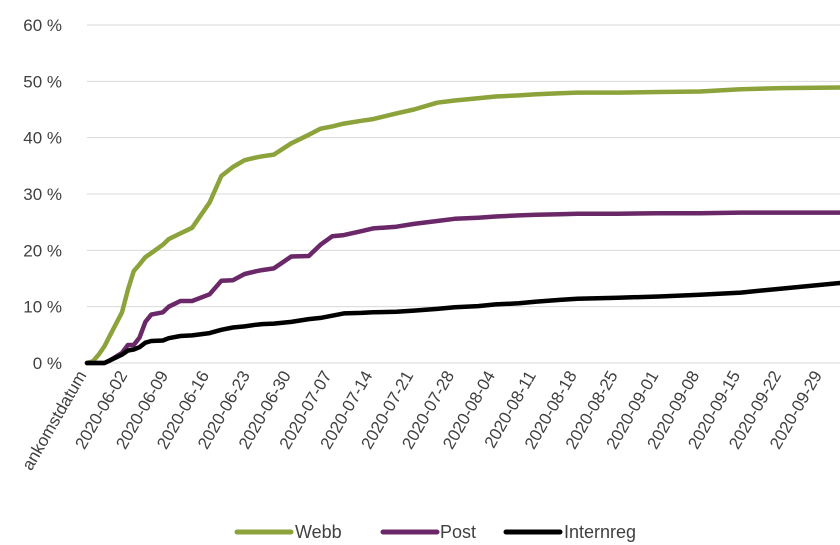  Describe the element at coordinates (42, 81) in the screenshot. I see `y-tick-label: 50 %` at that location.